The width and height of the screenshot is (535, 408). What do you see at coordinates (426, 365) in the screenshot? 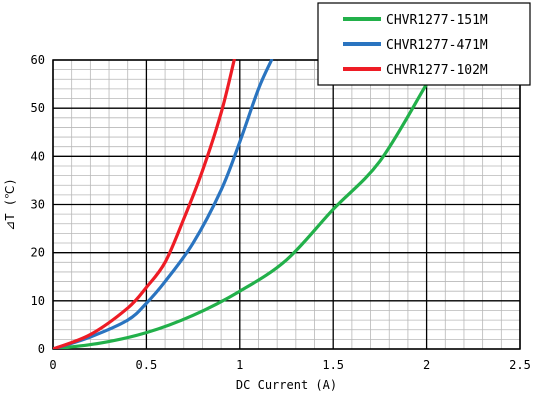
I see `x-tick-label: 2` at bounding box center [426, 365].